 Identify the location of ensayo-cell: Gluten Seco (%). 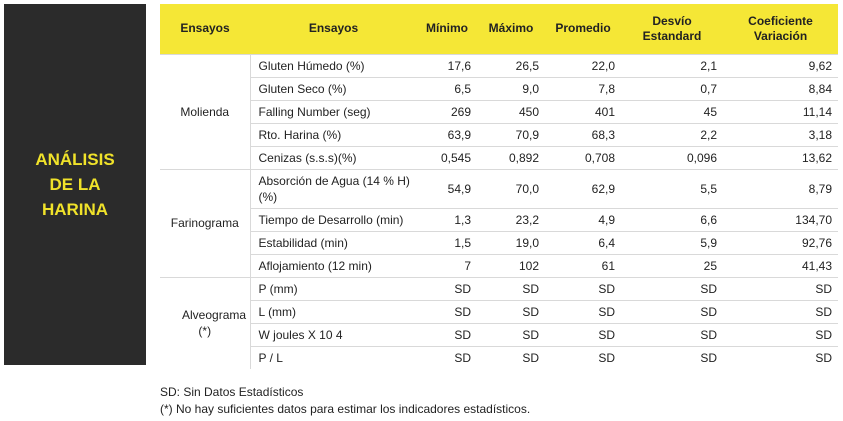
(333, 88).